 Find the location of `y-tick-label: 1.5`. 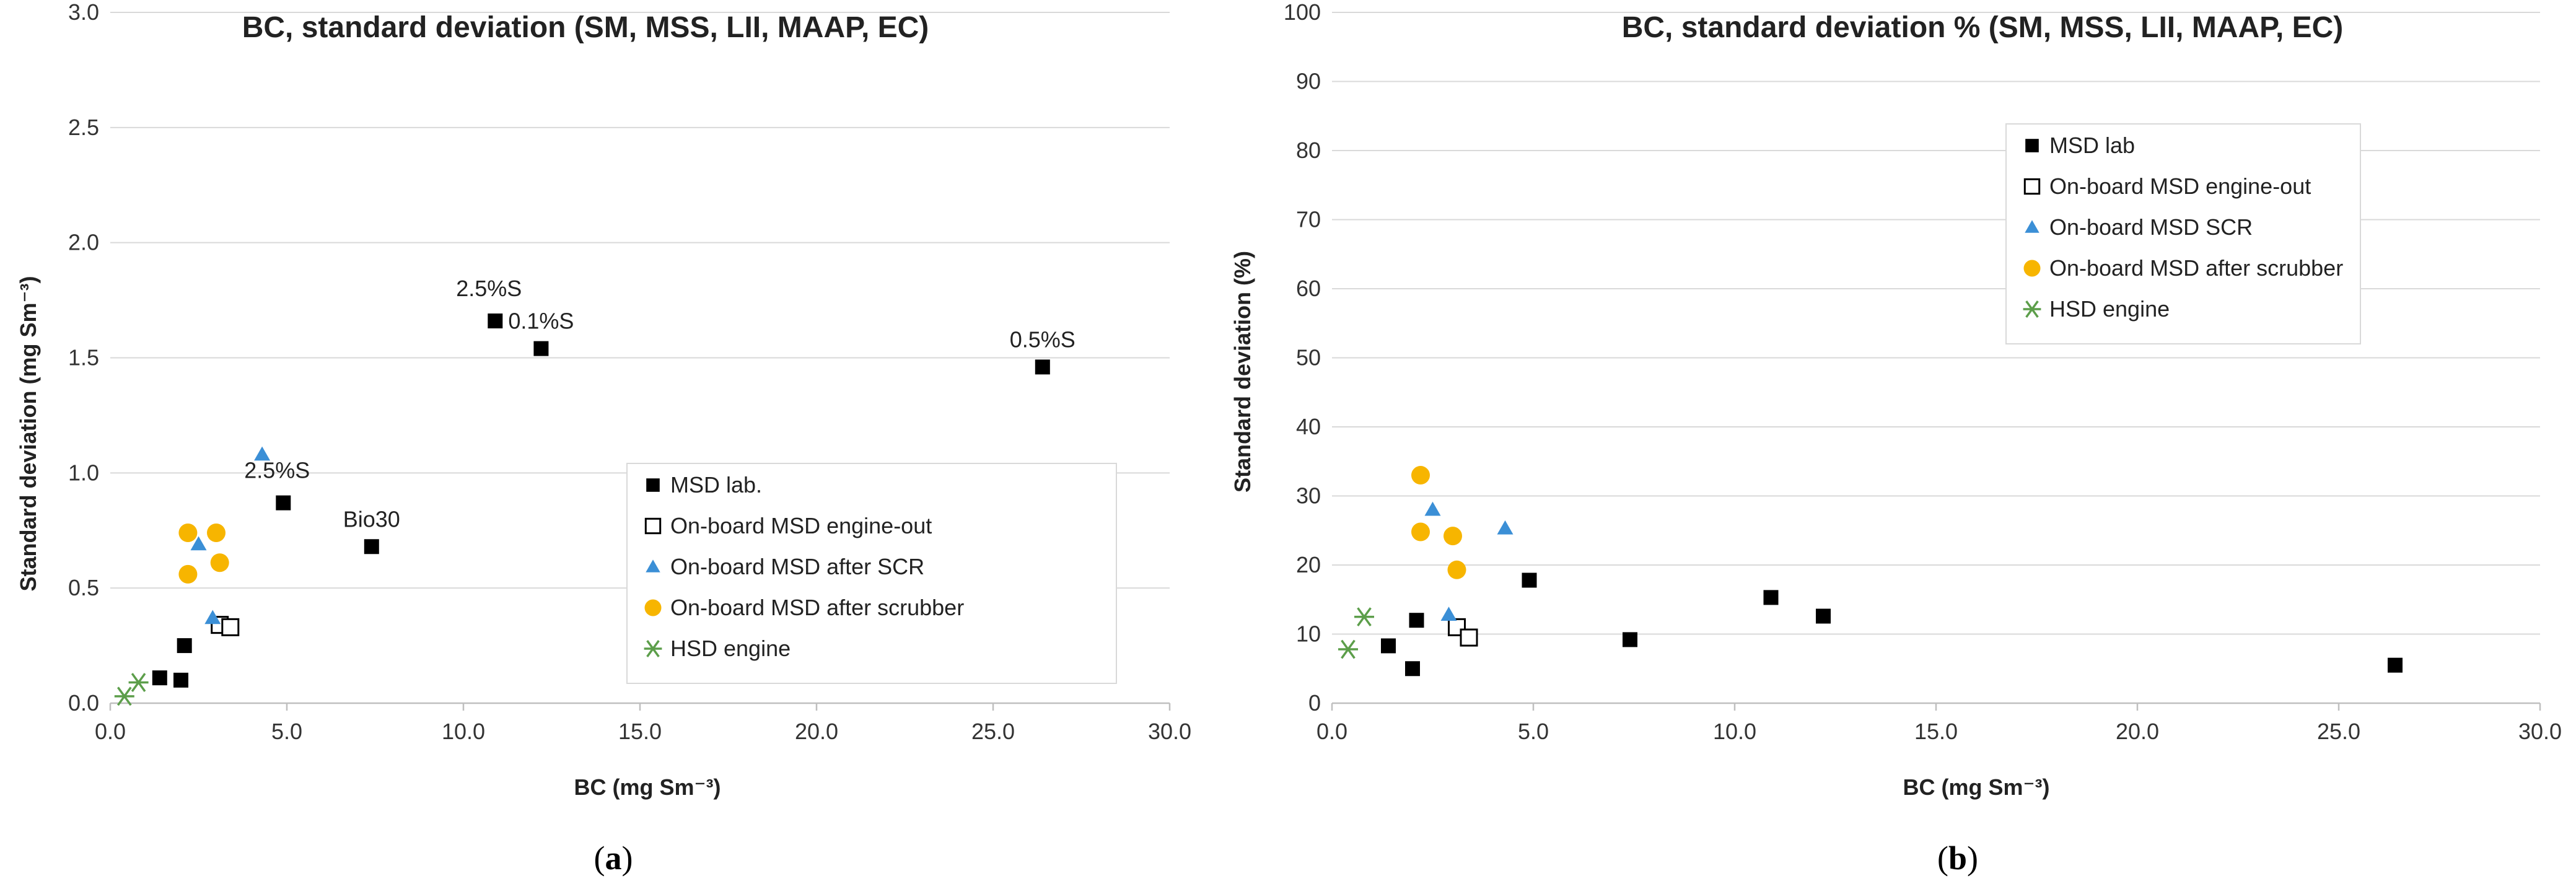

y-tick-label: 1.5 is located at coordinates (83, 357).